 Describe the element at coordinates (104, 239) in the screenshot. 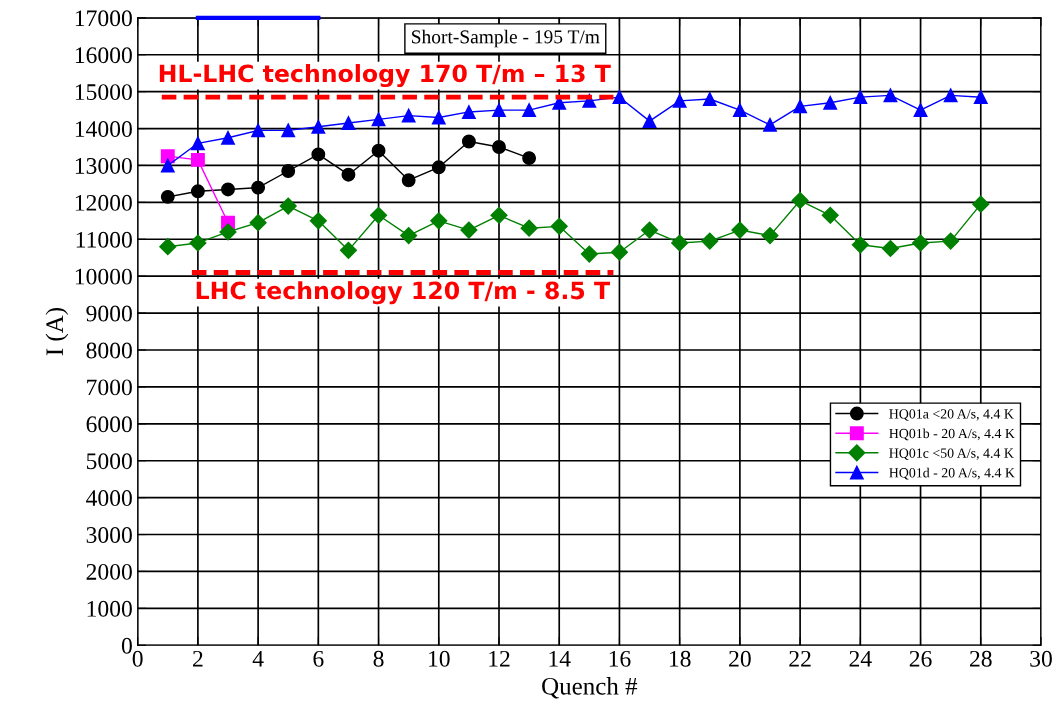

I see `y-tick-label: 11000` at that location.